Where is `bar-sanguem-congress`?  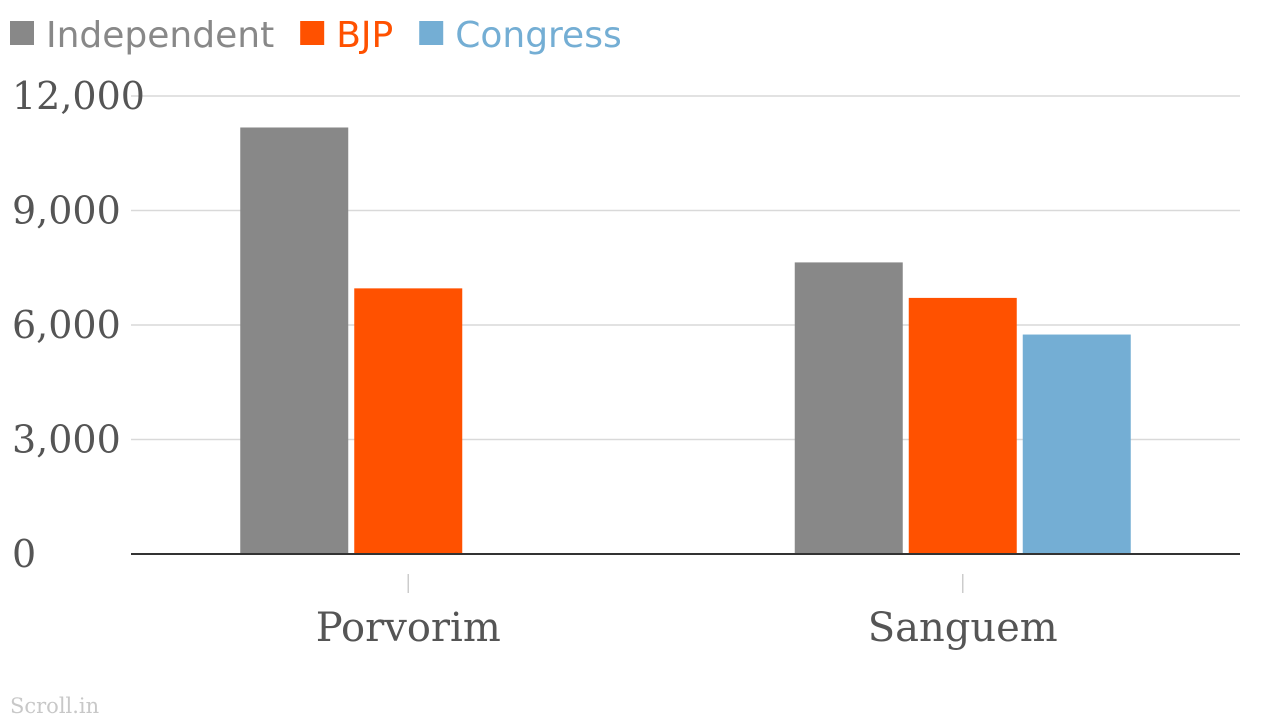 bar-sanguem-congress is located at coordinates (1076, 444).